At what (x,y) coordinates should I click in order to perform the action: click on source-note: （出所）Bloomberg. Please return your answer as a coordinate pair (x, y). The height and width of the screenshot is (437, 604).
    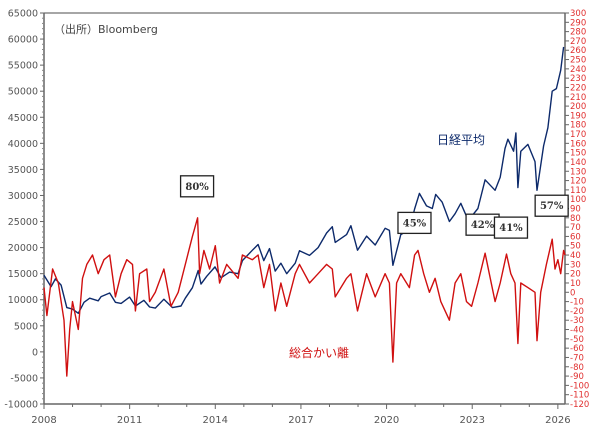
    Looking at the image, I should click on (106, 29).